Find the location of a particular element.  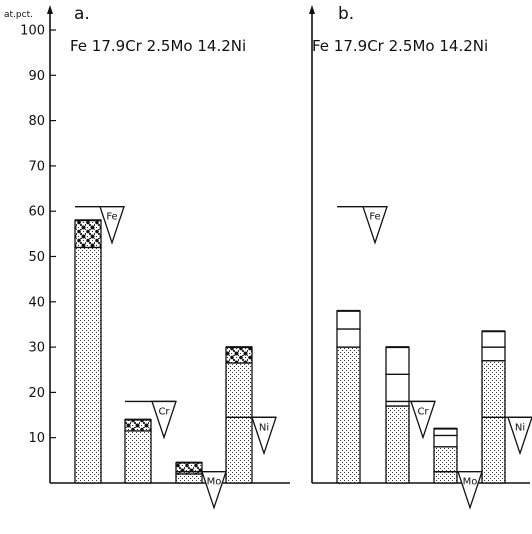

panel-label-a: a. is located at coordinates (82, 14).